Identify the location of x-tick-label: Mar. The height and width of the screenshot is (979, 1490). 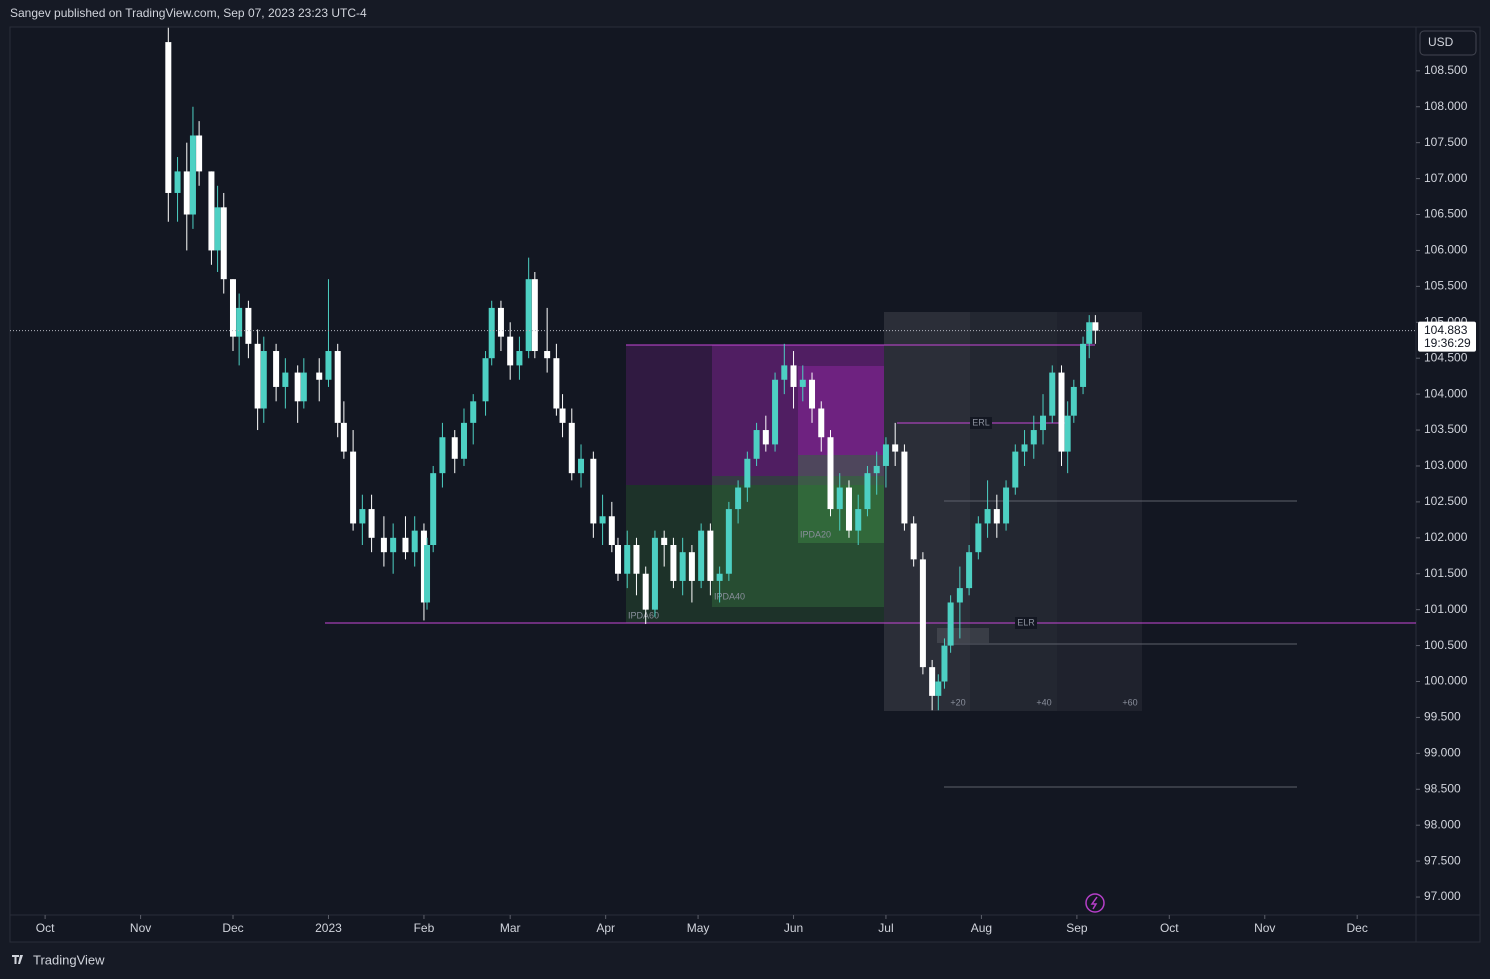
(510, 928).